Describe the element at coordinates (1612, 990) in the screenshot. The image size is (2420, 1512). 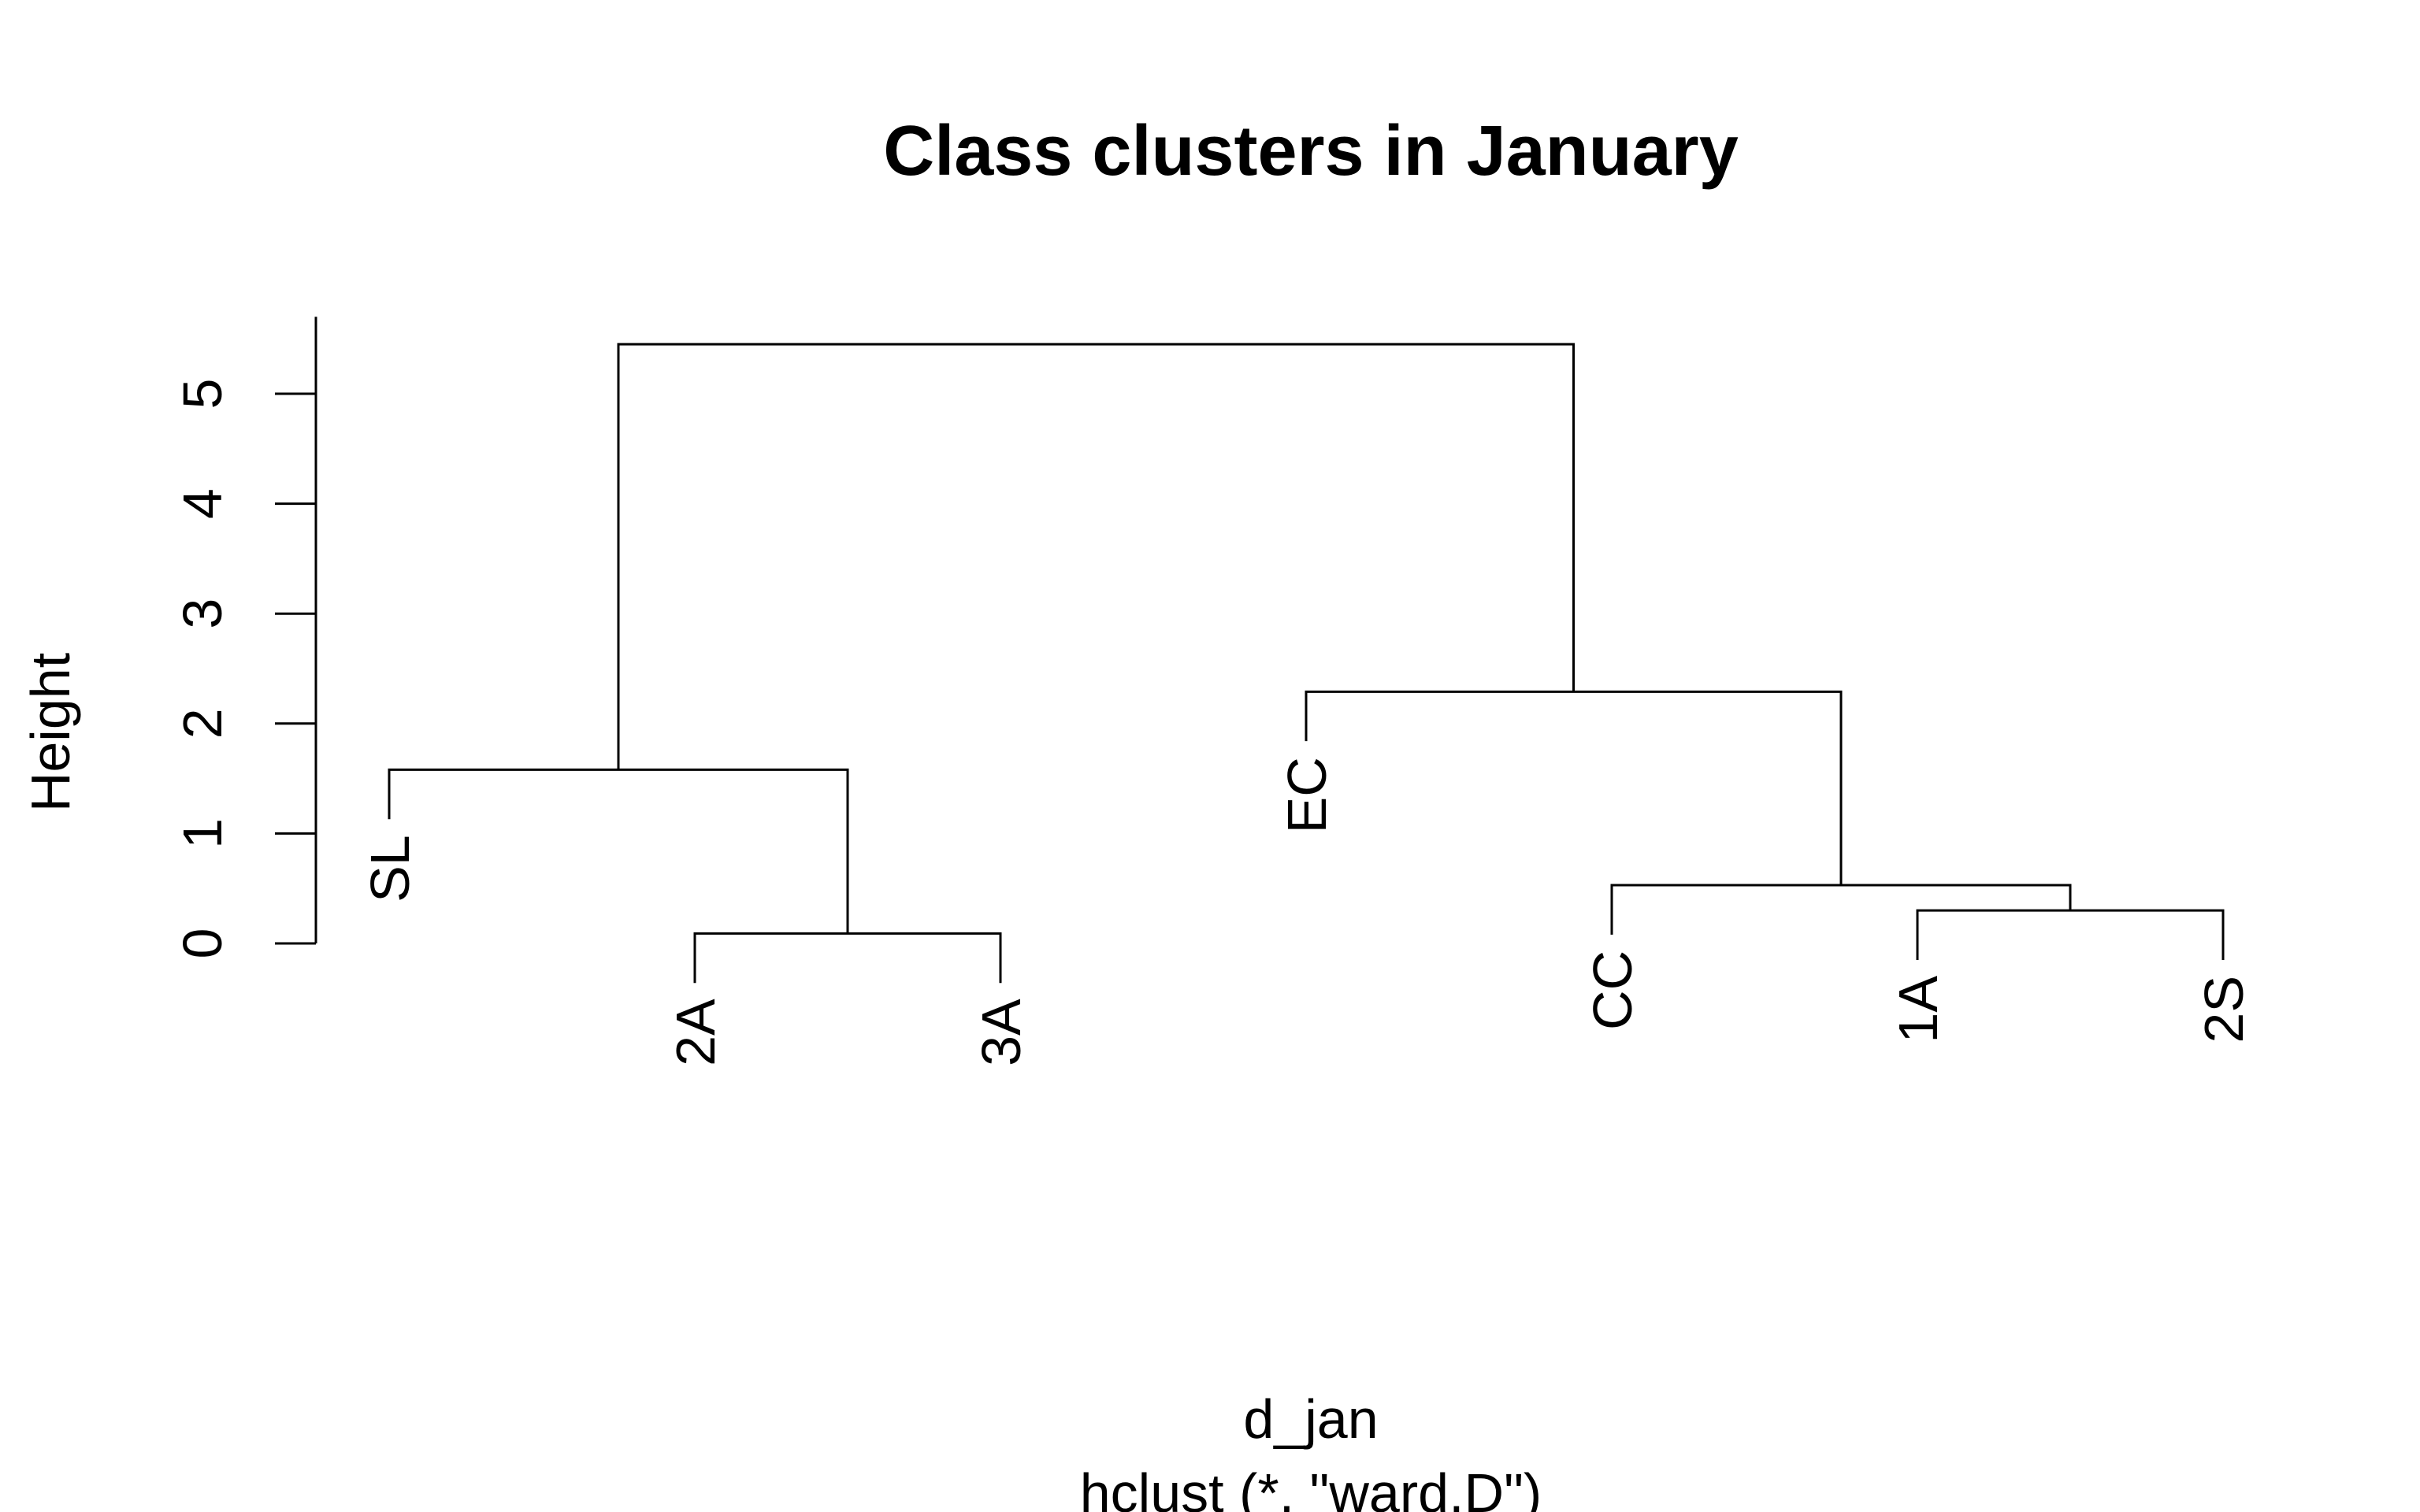
I see `leaf-label-cc: CC` at that location.